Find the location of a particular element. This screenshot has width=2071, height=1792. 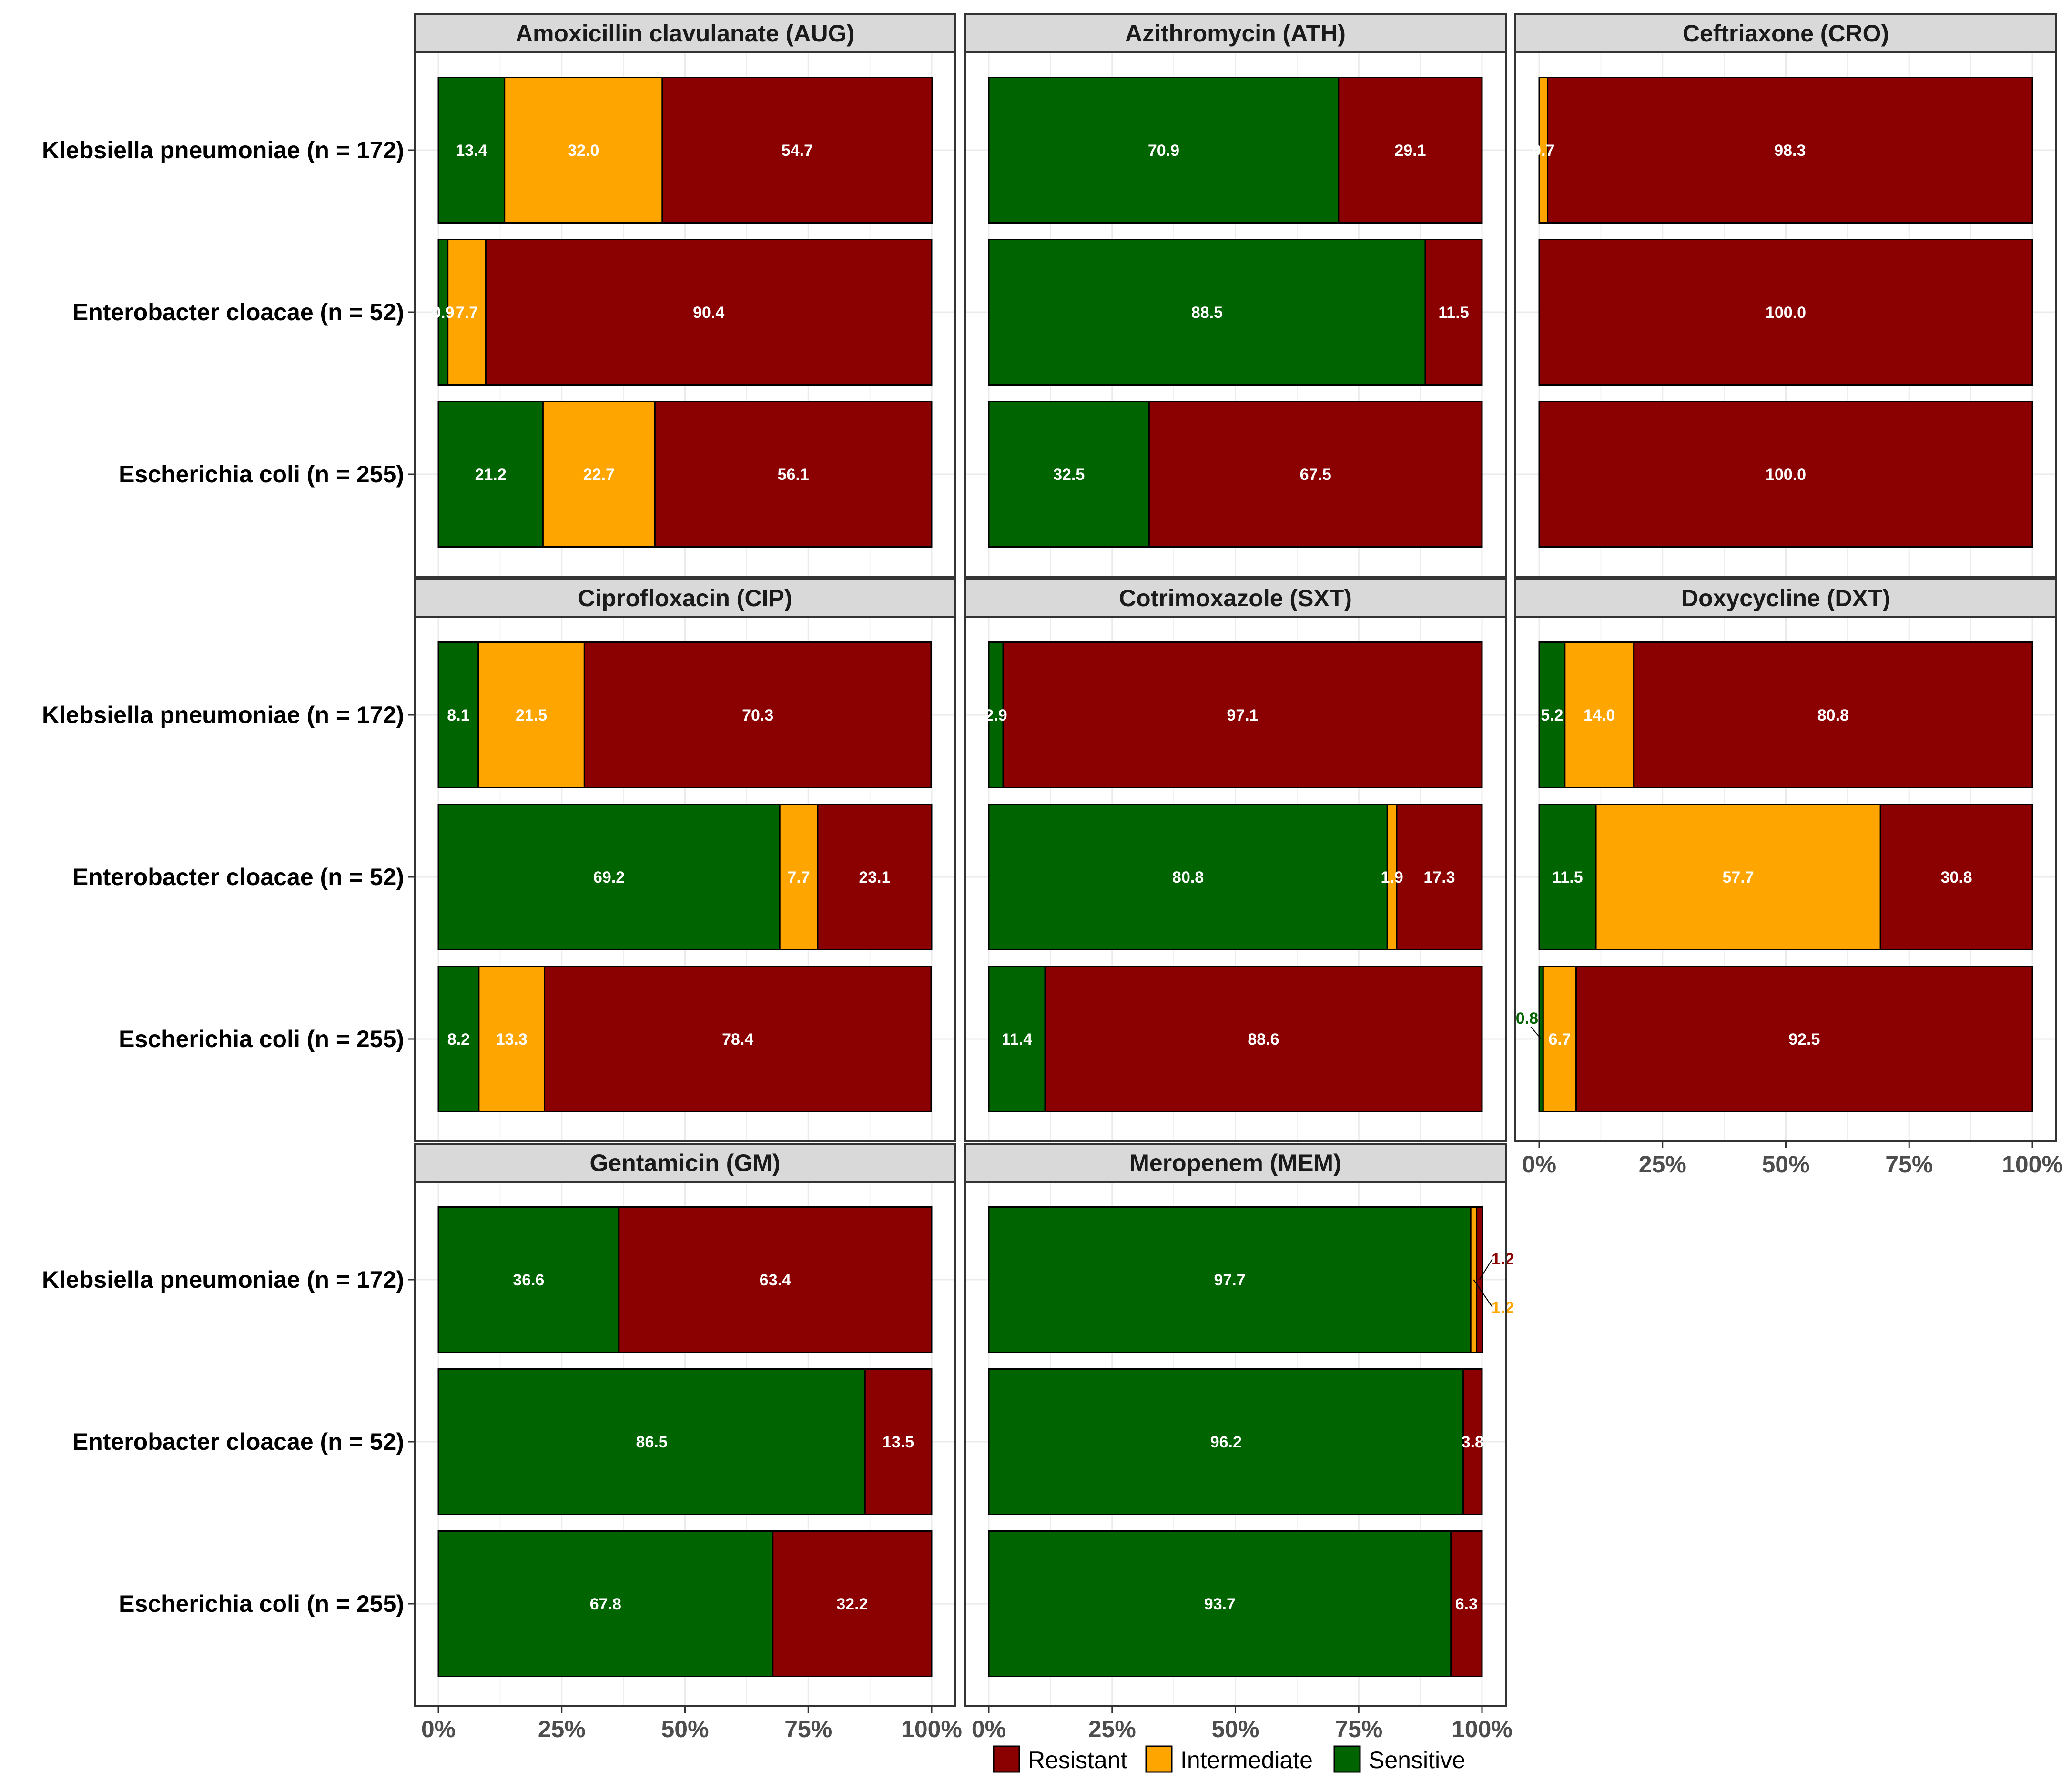

bar-value-label: 67.8 is located at coordinates (605, 1604).